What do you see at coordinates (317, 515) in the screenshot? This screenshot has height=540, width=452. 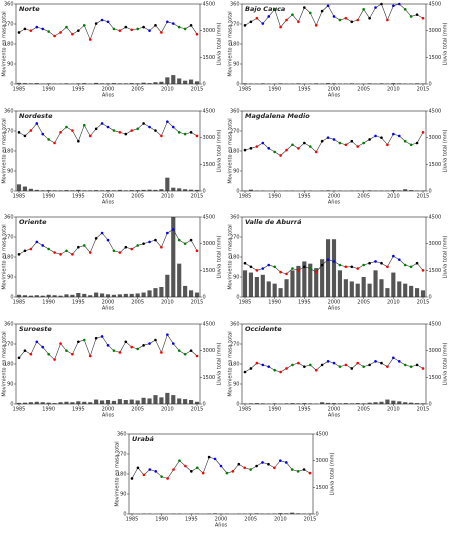 I see `y2-tick-label: 0` at bounding box center [317, 515].